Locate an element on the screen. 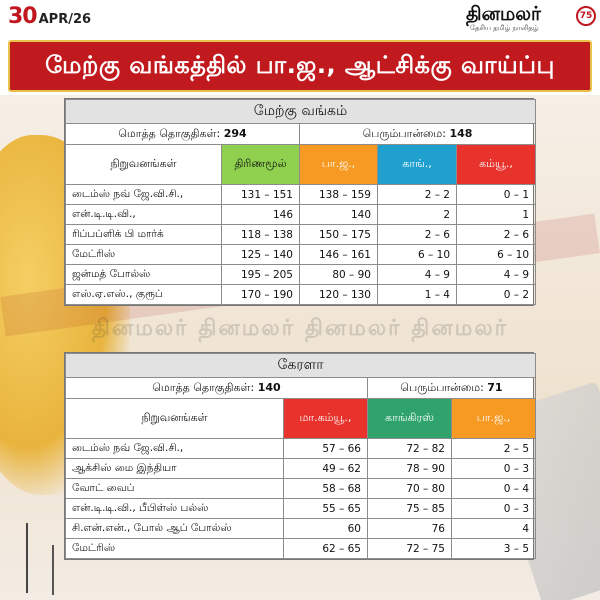 The height and width of the screenshot is (600, 600). kerala-org: வோட் வைப் is located at coordinates (174, 488).